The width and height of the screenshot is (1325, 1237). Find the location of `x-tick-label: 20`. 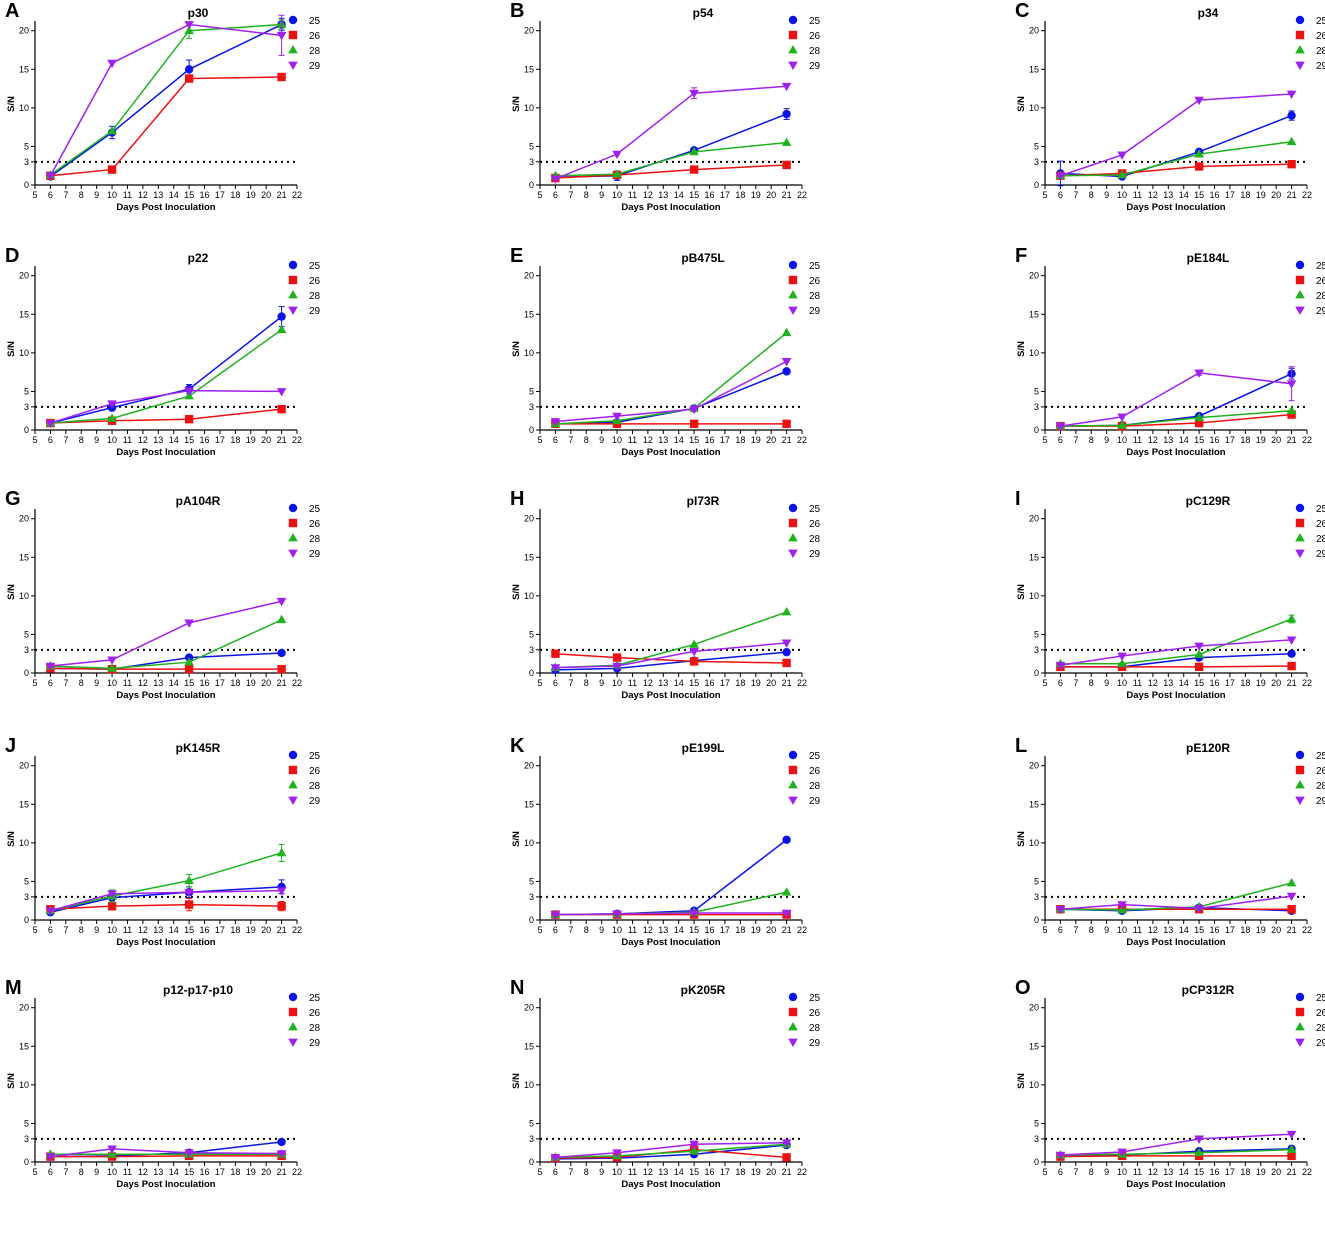

x-tick-label: 20 is located at coordinates (771, 1172).